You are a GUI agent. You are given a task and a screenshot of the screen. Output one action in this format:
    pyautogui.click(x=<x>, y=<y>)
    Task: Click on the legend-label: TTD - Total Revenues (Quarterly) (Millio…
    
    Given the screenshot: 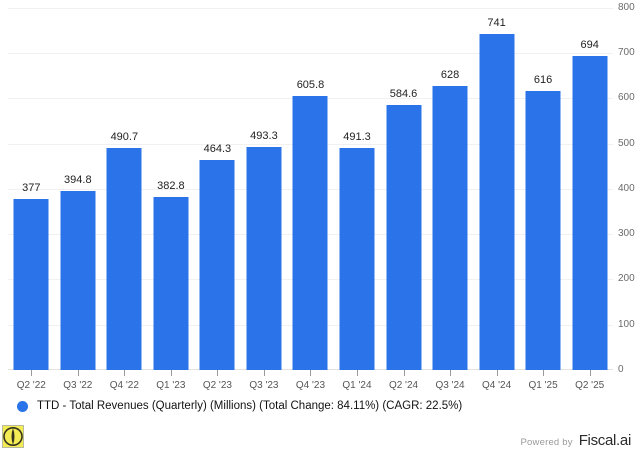 What is the action you would take?
    pyautogui.click(x=250, y=406)
    